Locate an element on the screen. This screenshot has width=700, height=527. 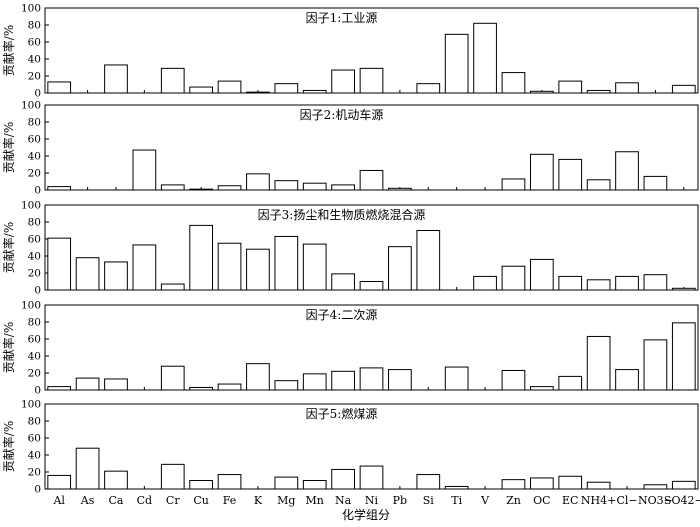
x-tick-label: Cl− is located at coordinates (626, 500).